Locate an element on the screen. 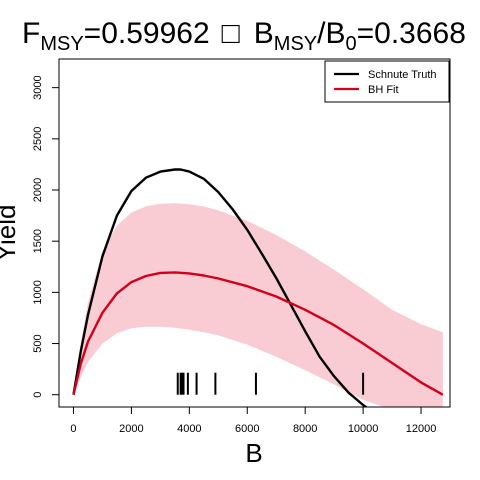  y-axis: 0 500 1000 1500 2000 2500 3000 is located at coordinates (46, 236).